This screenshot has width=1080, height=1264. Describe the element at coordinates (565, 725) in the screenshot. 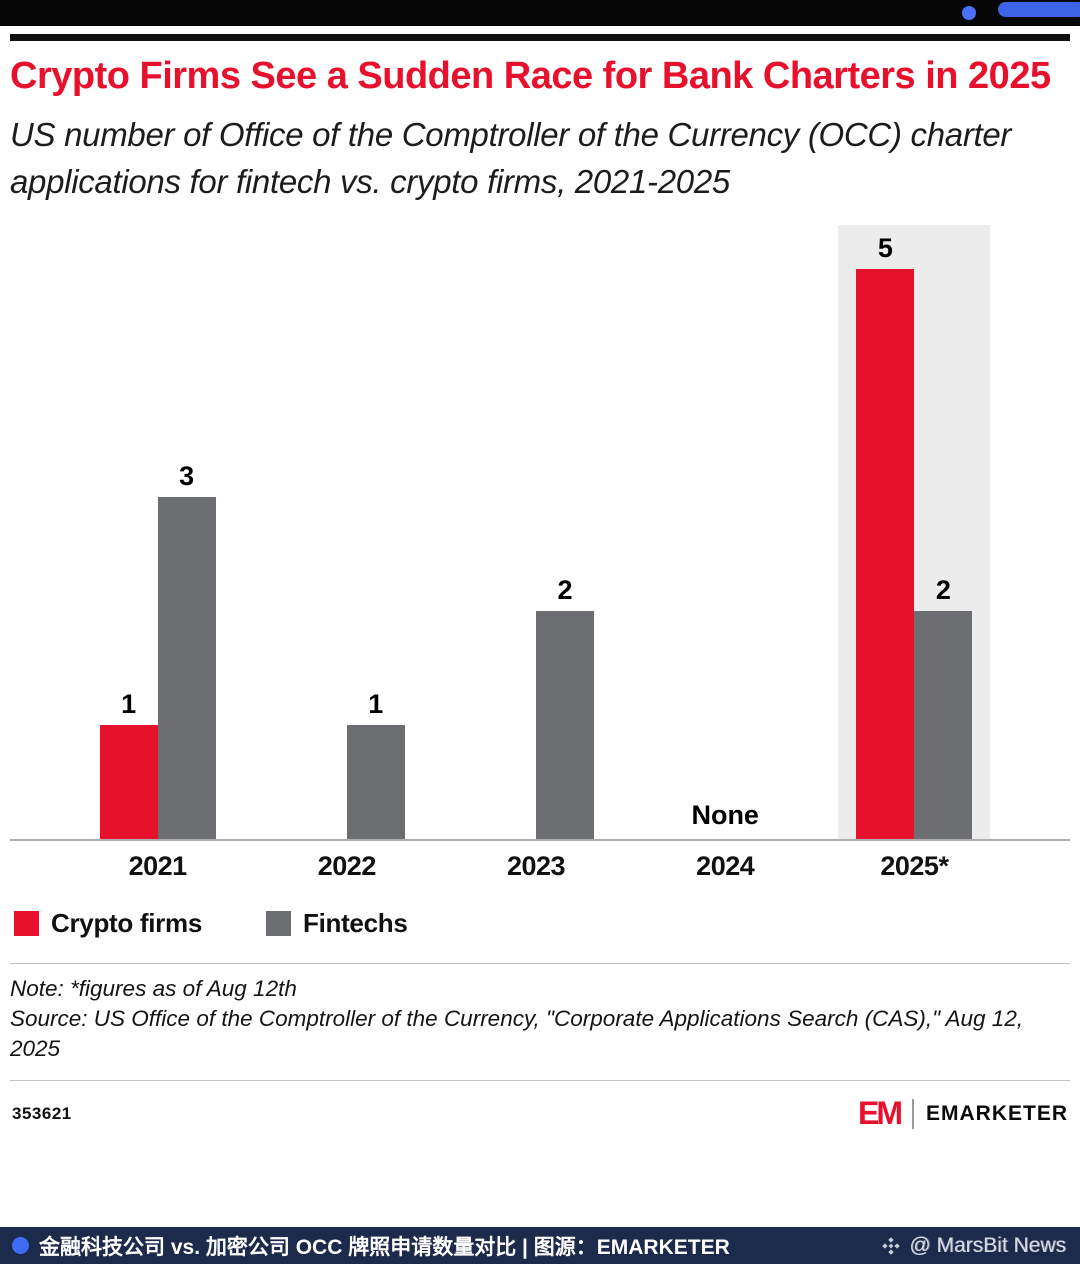

I see `bar-fintechs-2023` at that location.